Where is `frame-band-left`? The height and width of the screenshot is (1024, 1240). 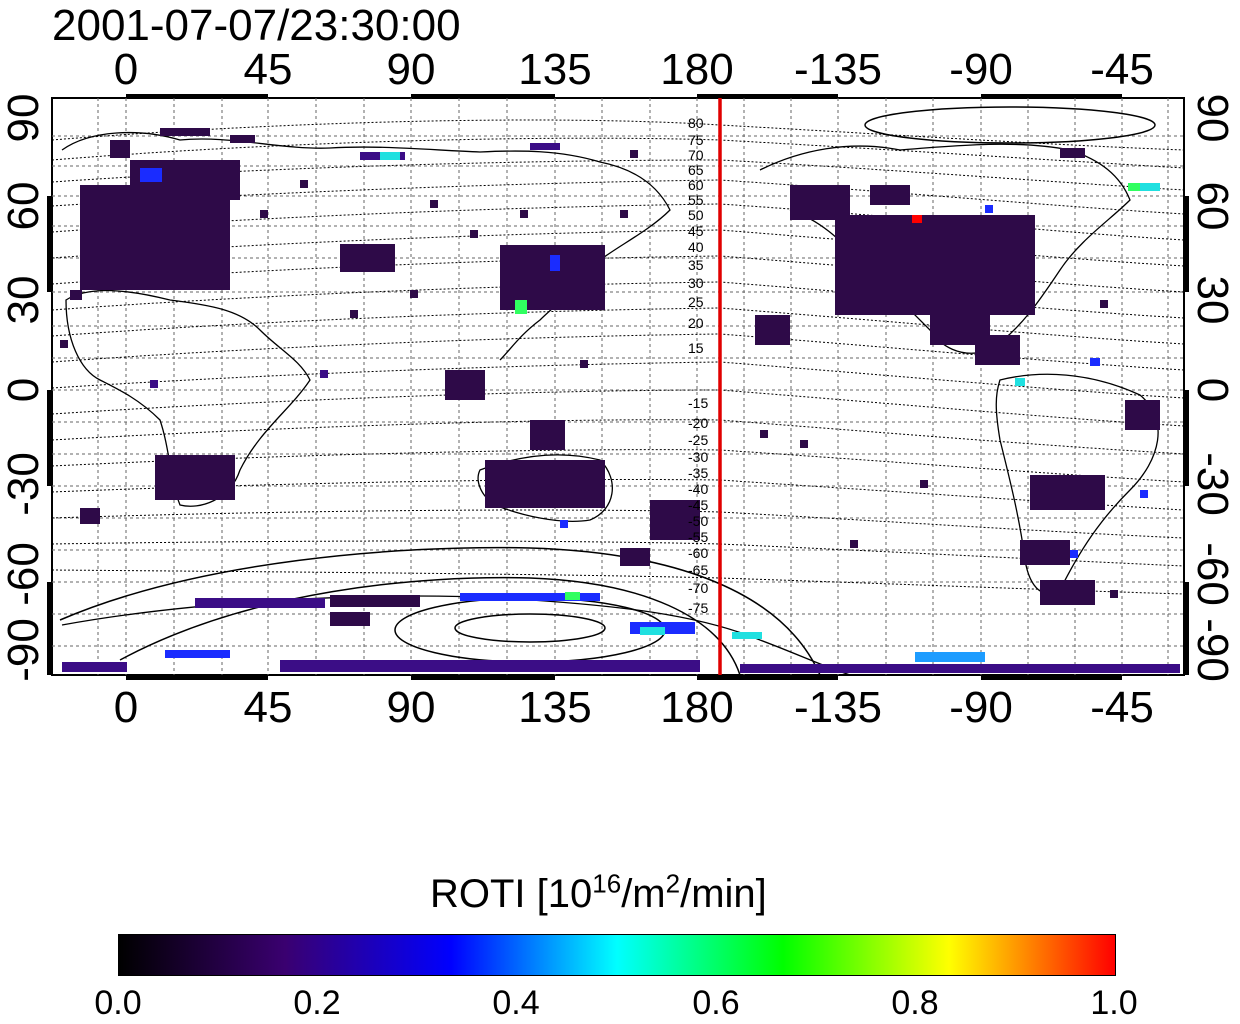 frame-band-left is located at coordinates (49, 435).